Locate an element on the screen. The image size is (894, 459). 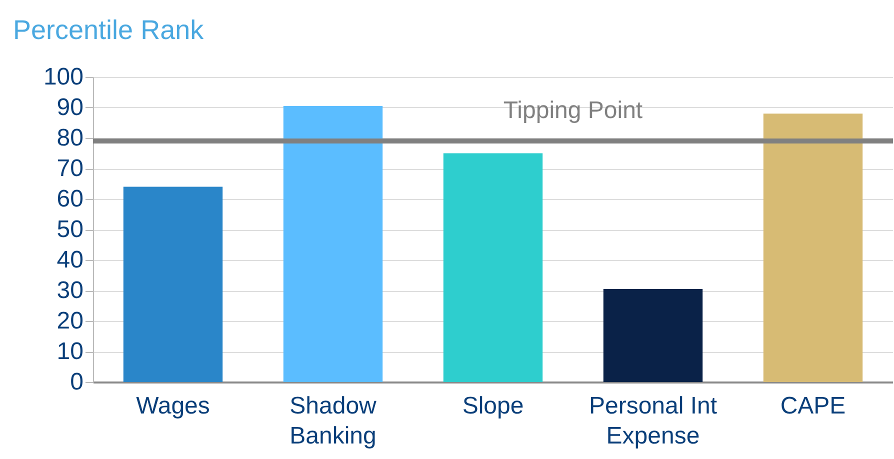
x-tick-label: Shadow Banking is located at coordinates (334, 421).